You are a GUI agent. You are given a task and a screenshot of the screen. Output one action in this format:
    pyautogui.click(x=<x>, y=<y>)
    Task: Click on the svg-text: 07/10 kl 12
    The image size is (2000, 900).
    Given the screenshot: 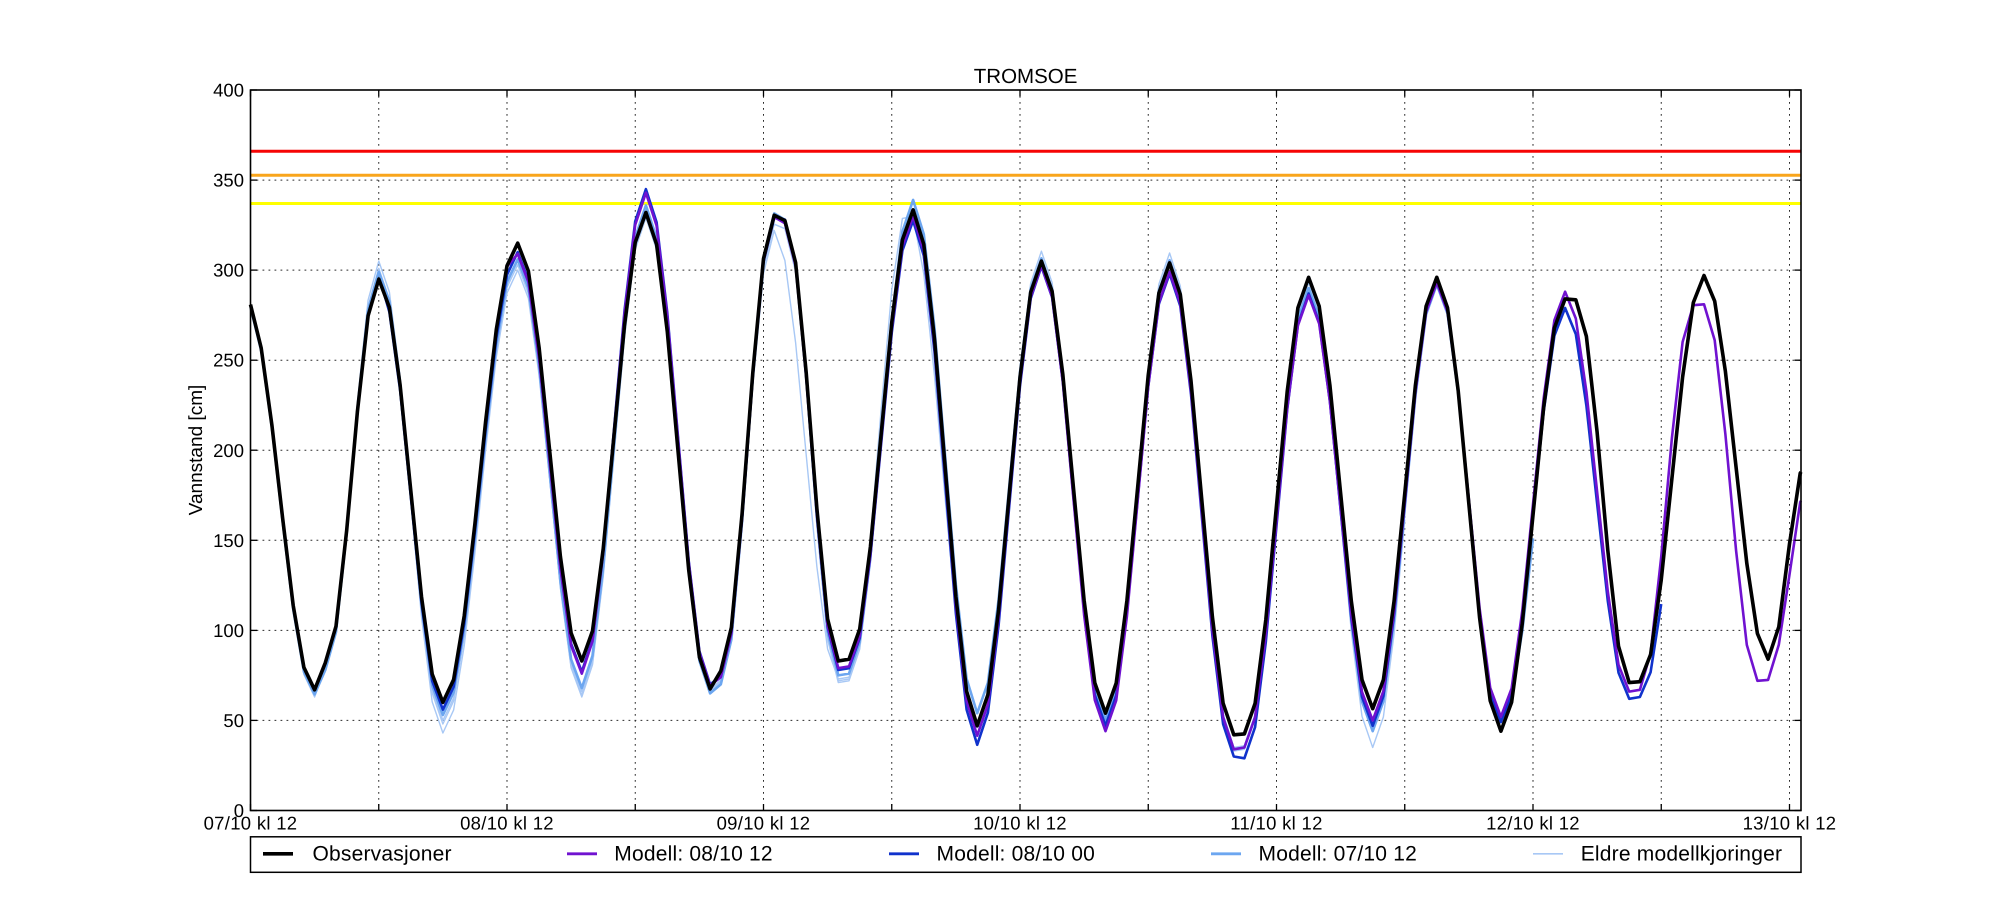 What is the action you would take?
    pyautogui.click(x=251, y=823)
    